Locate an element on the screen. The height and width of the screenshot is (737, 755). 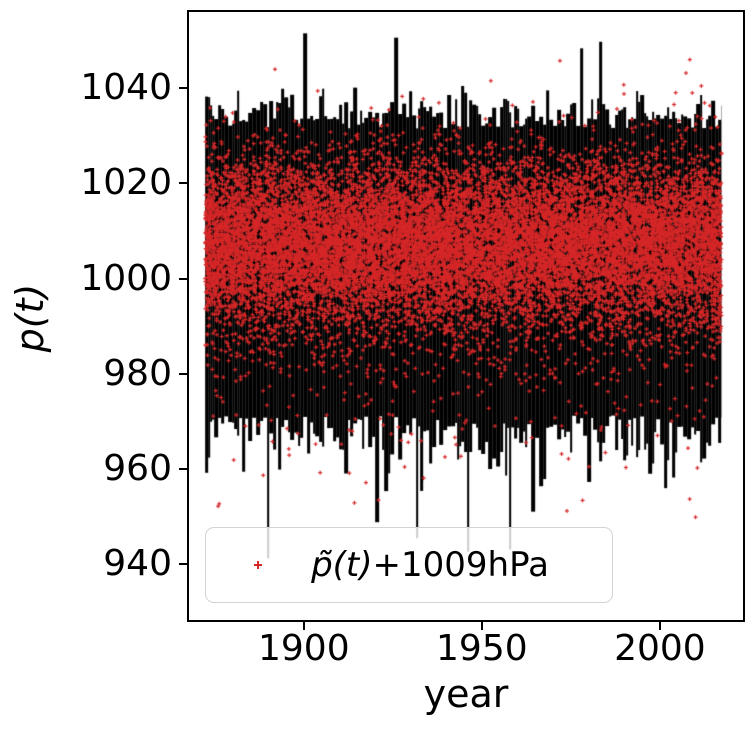
x-tick-label: 2000 is located at coordinates (660, 648).